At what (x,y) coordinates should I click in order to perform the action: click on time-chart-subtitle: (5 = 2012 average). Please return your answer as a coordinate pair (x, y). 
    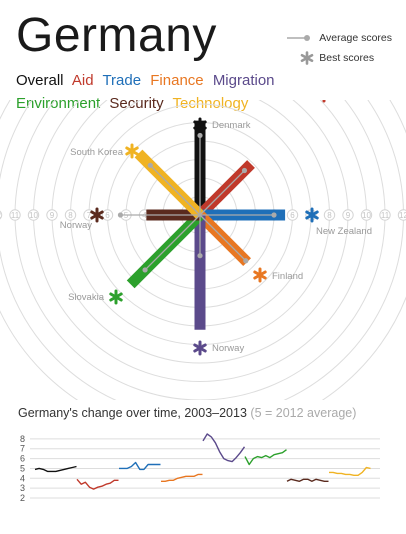
    Looking at the image, I should click on (303, 413).